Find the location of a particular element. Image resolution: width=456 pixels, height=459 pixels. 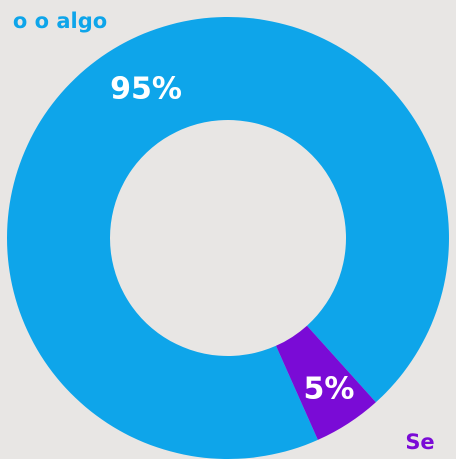

category-label: Se is located at coordinates (419, 442).